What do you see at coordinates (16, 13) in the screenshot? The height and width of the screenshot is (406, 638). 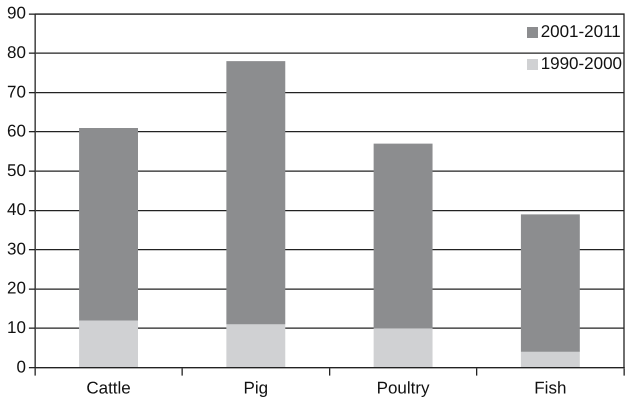 I see `y-tick-label: 90` at bounding box center [16, 13].